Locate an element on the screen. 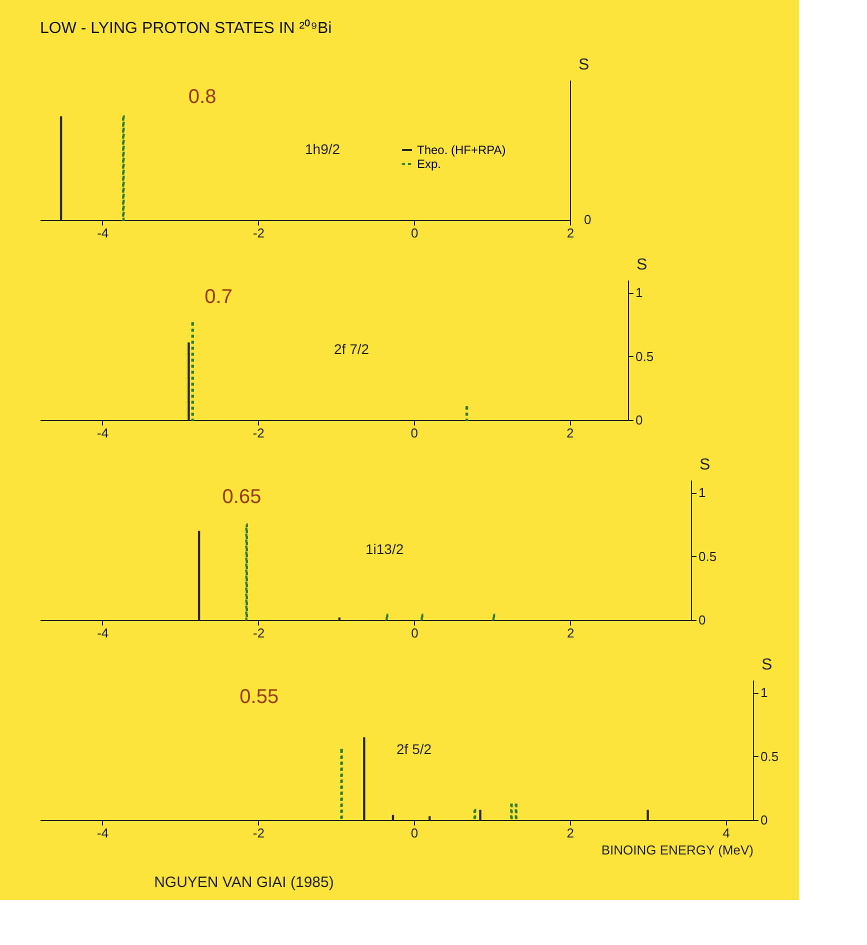 The width and height of the screenshot is (867, 945). legend-label: Exp. is located at coordinates (429, 164).